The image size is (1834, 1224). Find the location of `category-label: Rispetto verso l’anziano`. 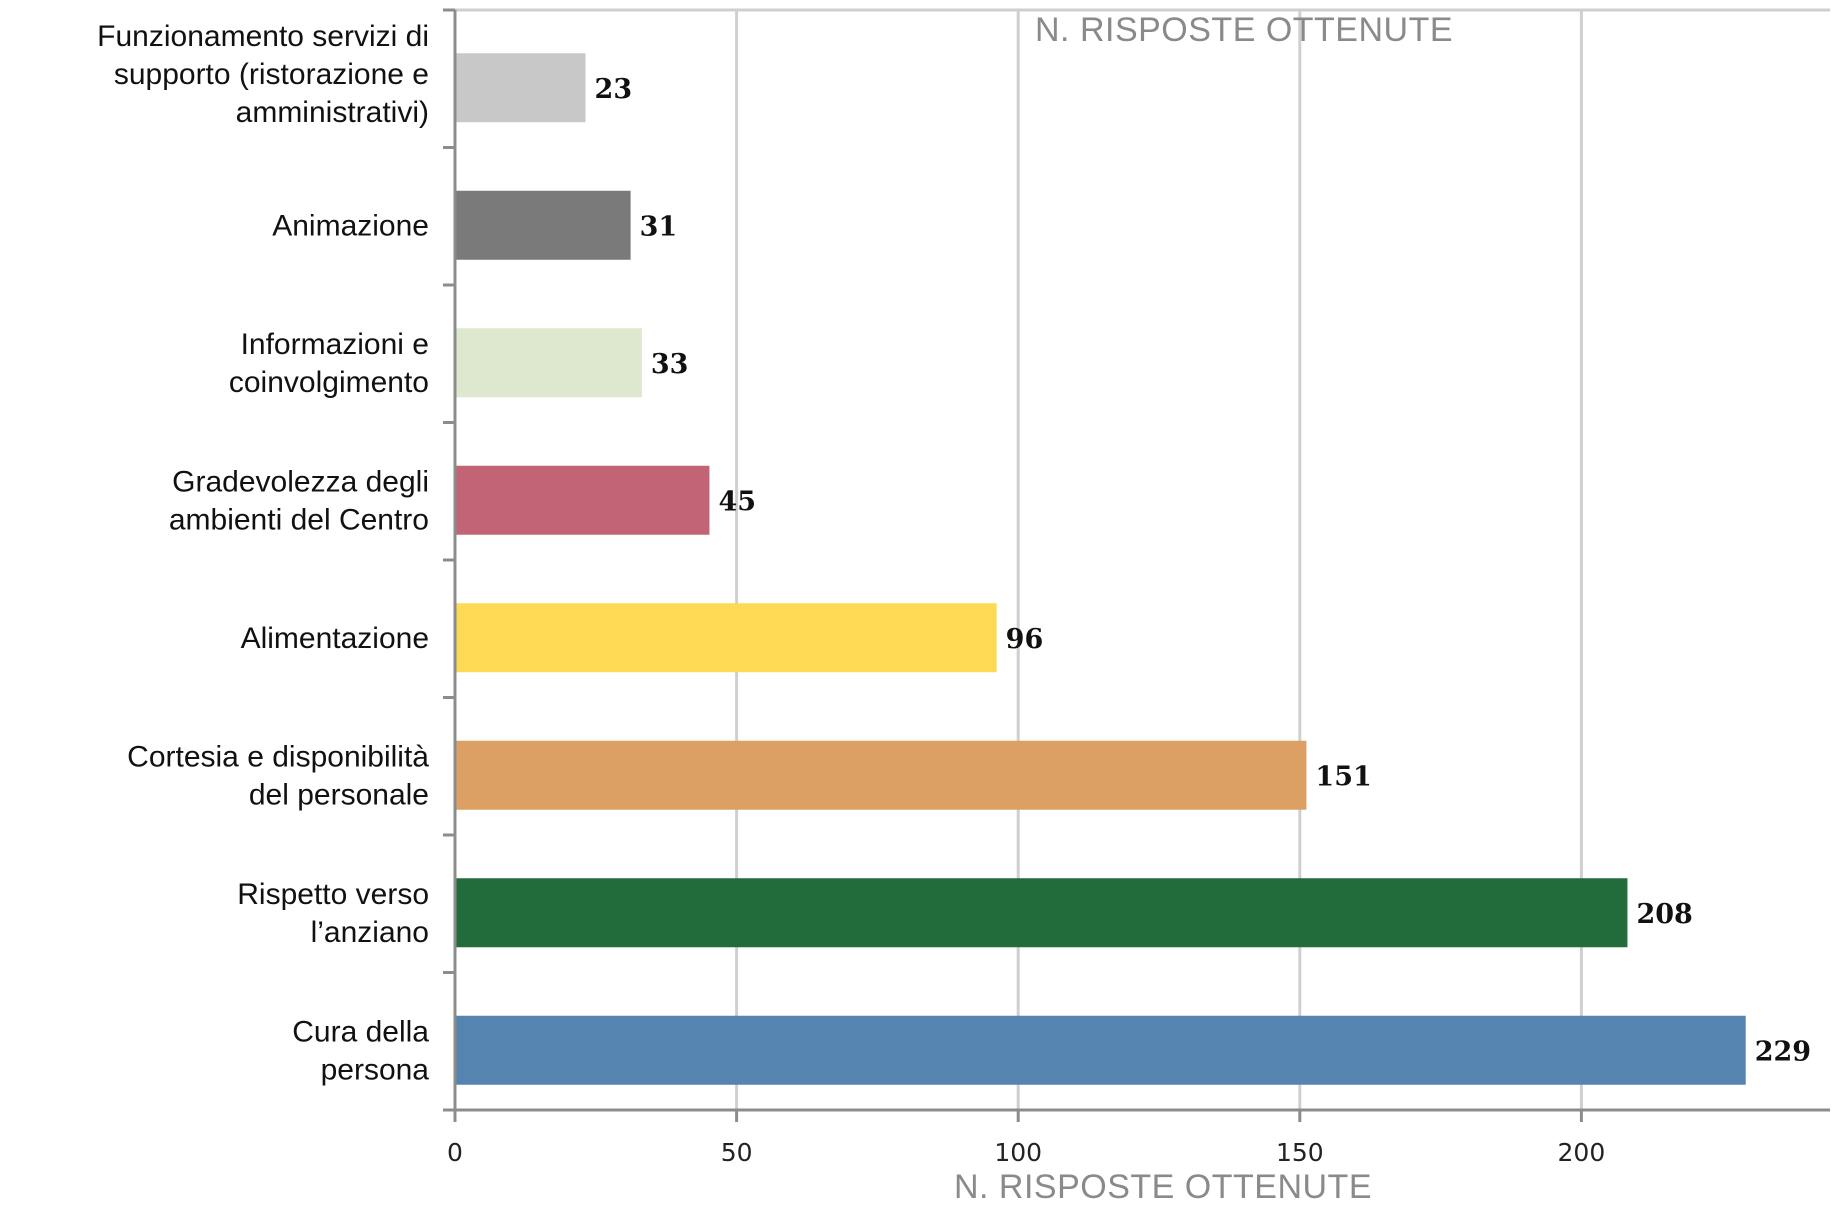

category-label: Rispetto verso l’anziano is located at coordinates (333, 913).